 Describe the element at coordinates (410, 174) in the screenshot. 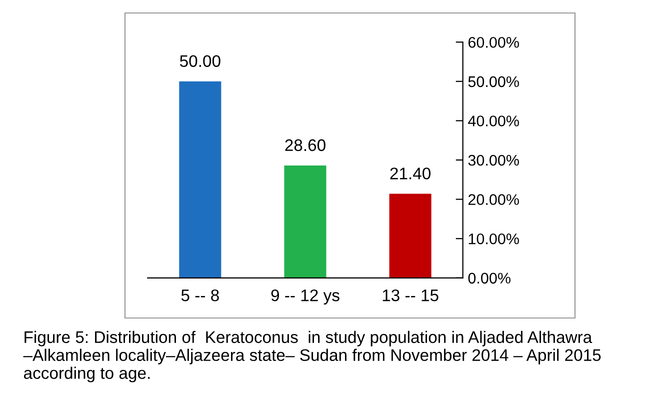

I see `data-label: 21.40` at that location.